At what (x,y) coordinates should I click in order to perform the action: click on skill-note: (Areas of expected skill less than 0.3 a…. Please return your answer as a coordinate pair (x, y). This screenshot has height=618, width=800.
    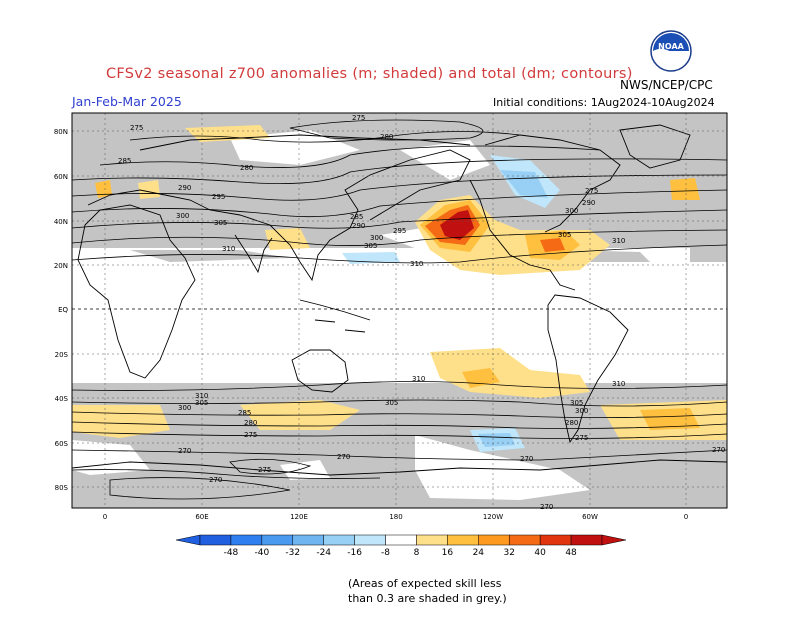
    Looking at the image, I should click on (427, 591).